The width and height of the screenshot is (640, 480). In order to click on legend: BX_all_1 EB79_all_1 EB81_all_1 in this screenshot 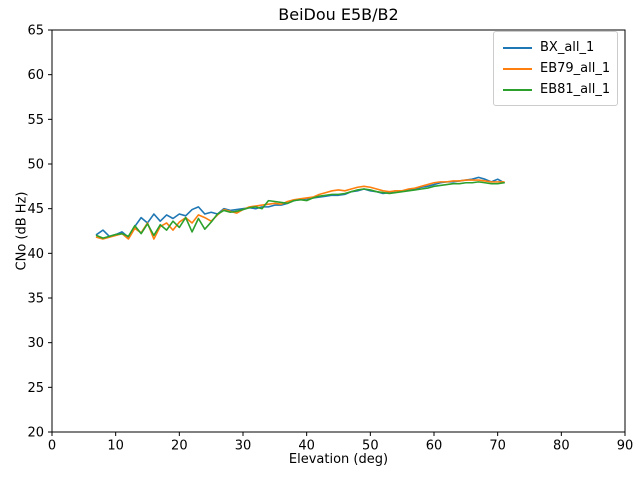, I will do `click(555, 68)`.